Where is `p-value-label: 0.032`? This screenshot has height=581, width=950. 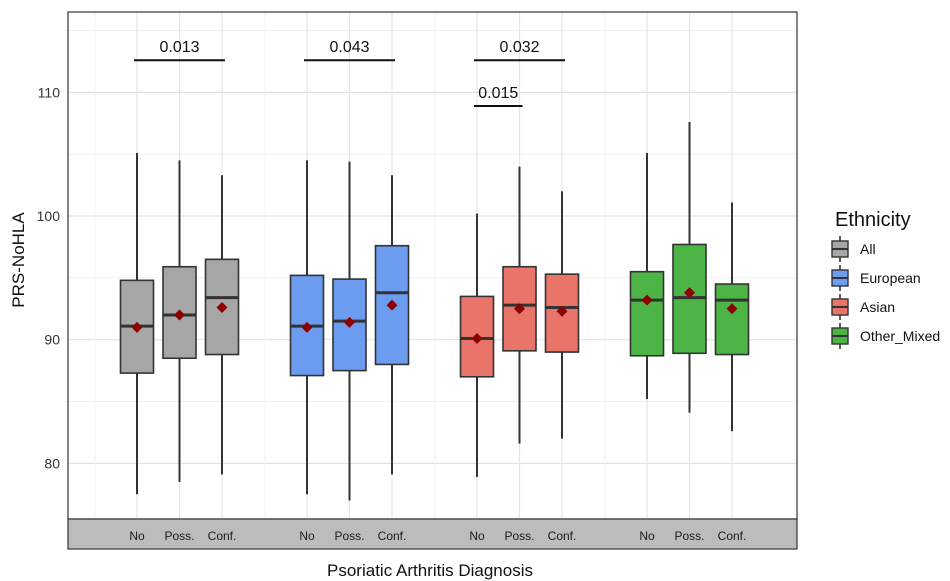
p-value-label: 0.032 is located at coordinates (519, 47).